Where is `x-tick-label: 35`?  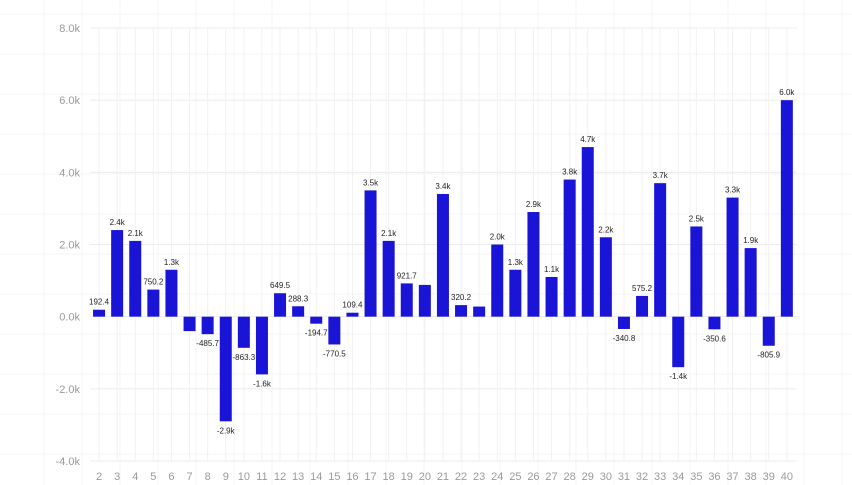
x-tick-label: 35 is located at coordinates (696, 477).